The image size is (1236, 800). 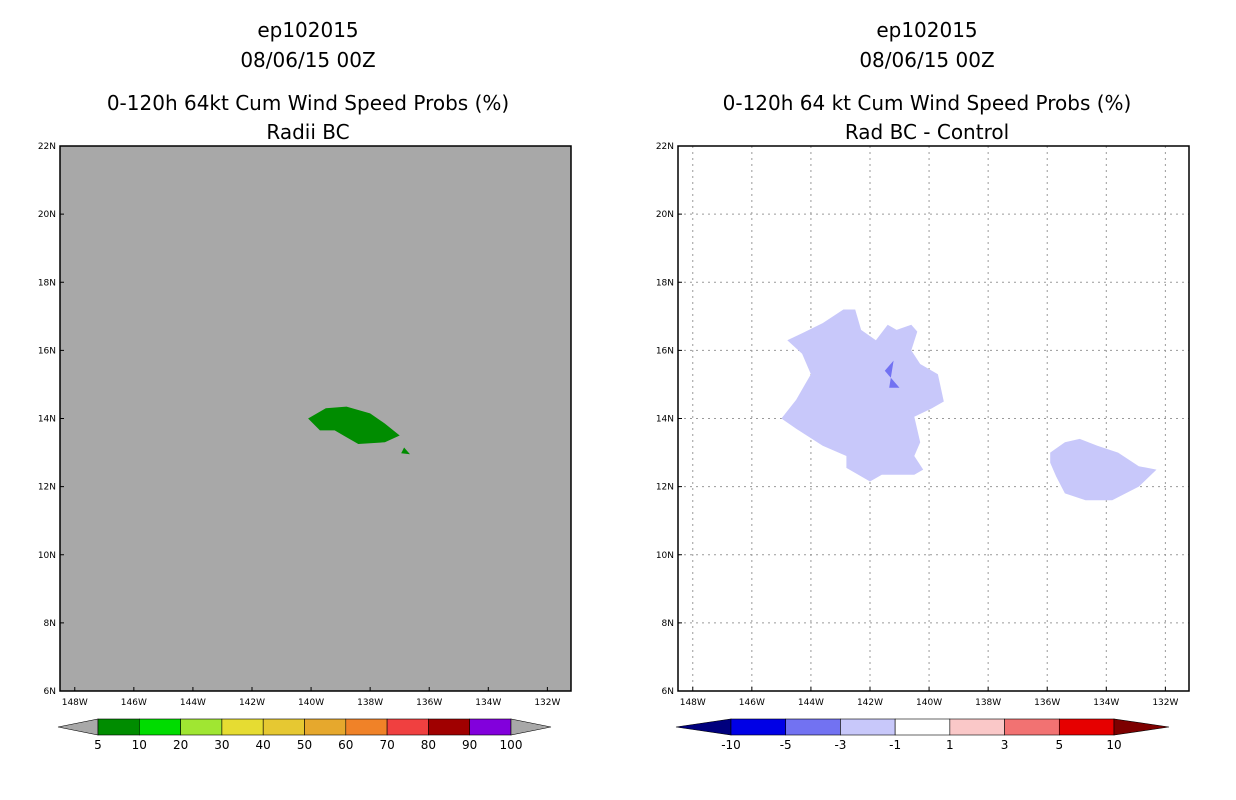 I want to click on right-y-tick-label-5: 16N, so click(x=665, y=351).